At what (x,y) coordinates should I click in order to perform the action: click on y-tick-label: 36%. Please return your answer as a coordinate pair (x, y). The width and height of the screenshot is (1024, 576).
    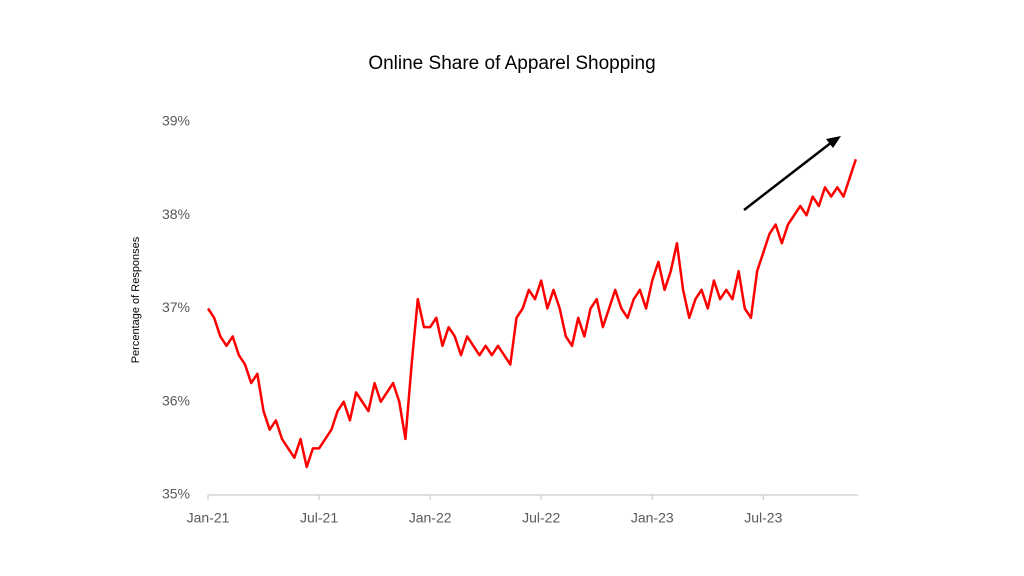
    Looking at the image, I should click on (176, 400).